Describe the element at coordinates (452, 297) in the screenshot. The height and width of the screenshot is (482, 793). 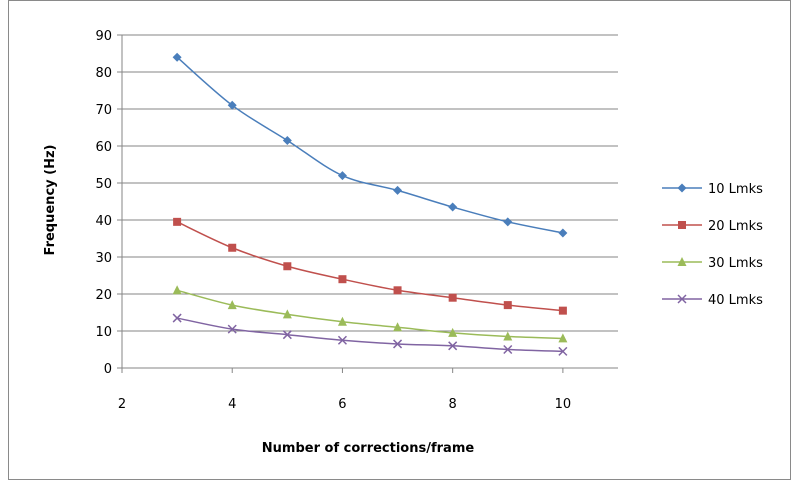
I see `data-point-20-lmks-x8` at that location.